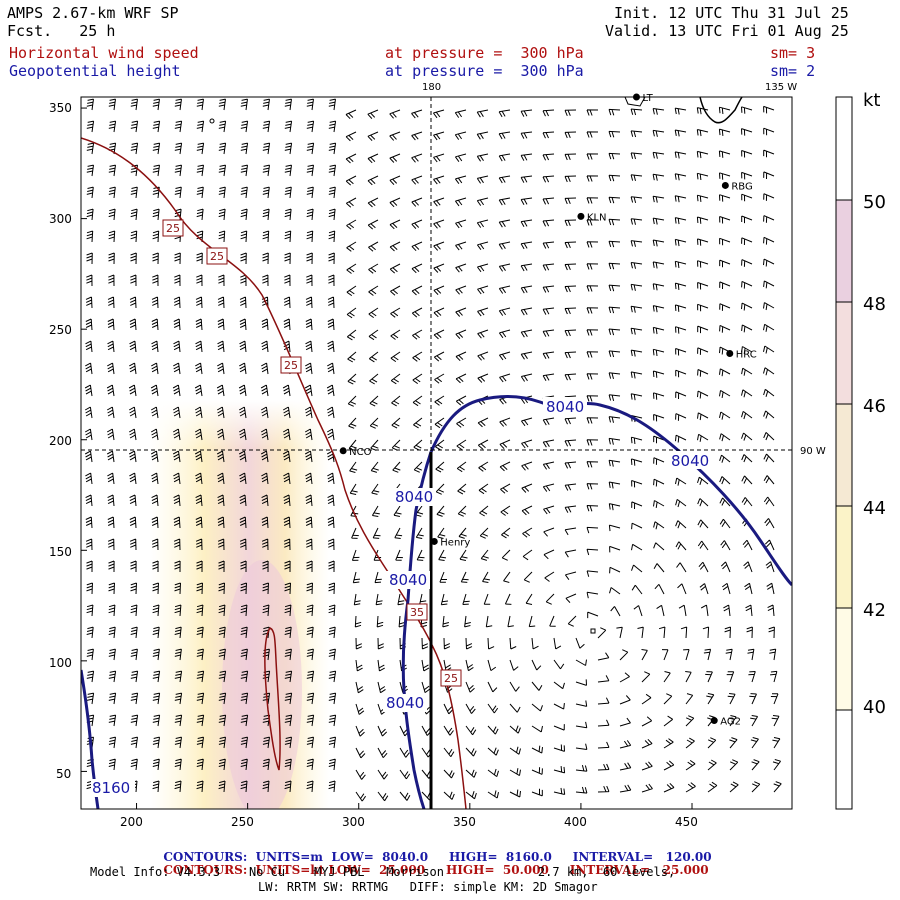 The height and width of the screenshot is (900, 900). I want to click on y-tick-100: 100, so click(60, 663).